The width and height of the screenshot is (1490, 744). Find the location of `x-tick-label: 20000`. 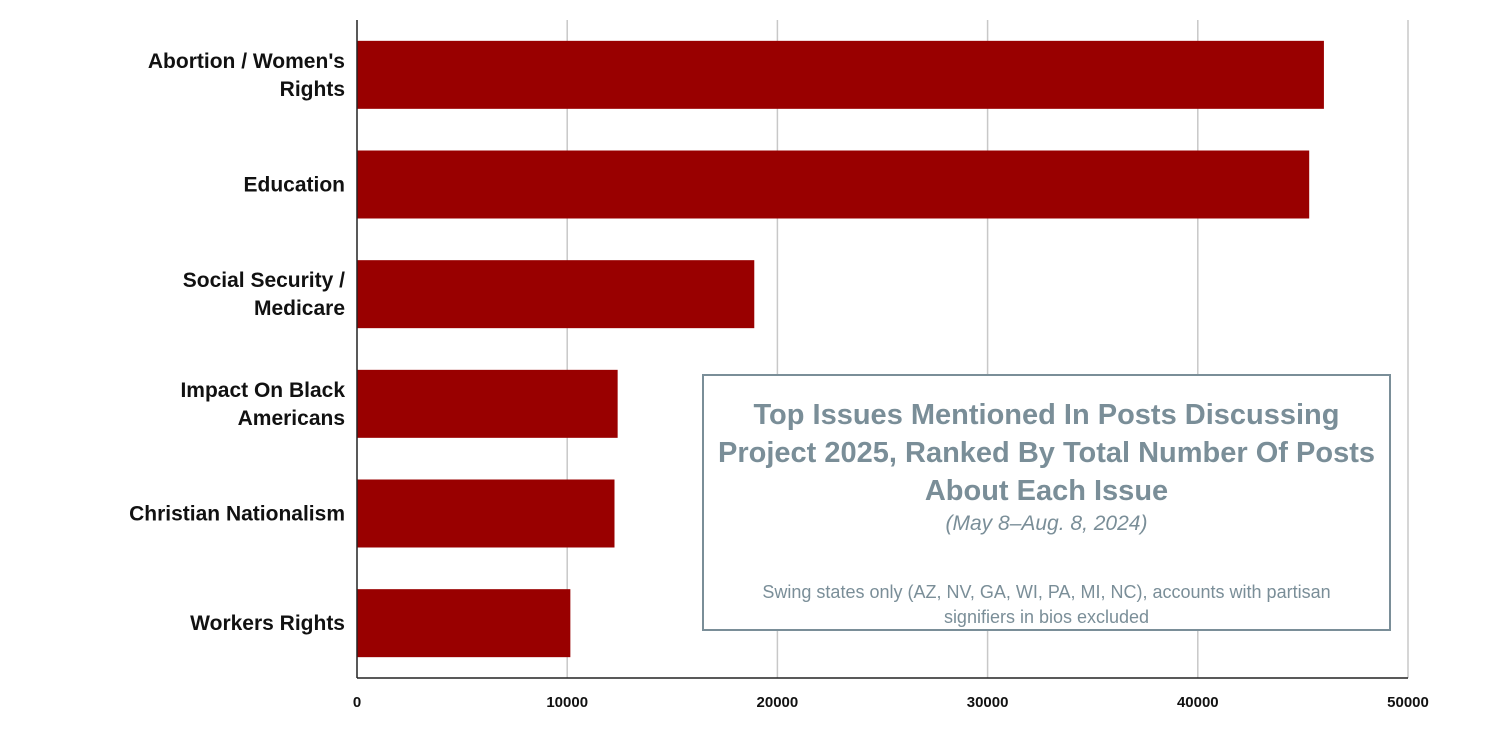

x-tick-label: 20000 is located at coordinates (778, 702).